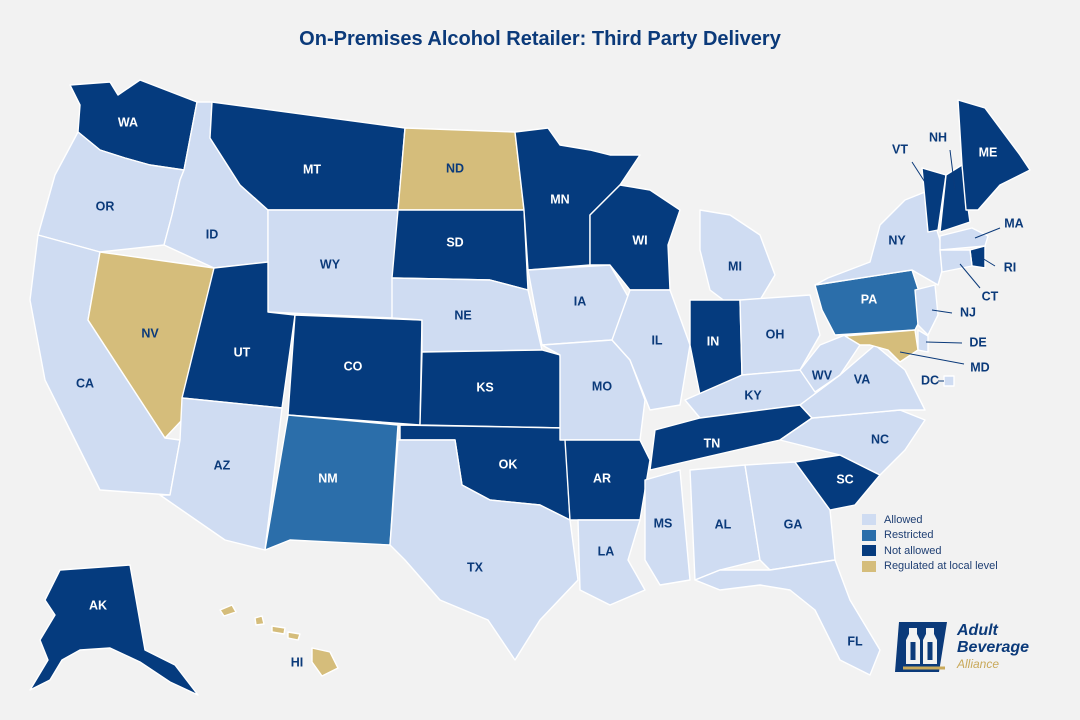 The image size is (1080, 720). What do you see at coordinates (793, 524) in the screenshot?
I see `state-label-ga: GA` at bounding box center [793, 524].